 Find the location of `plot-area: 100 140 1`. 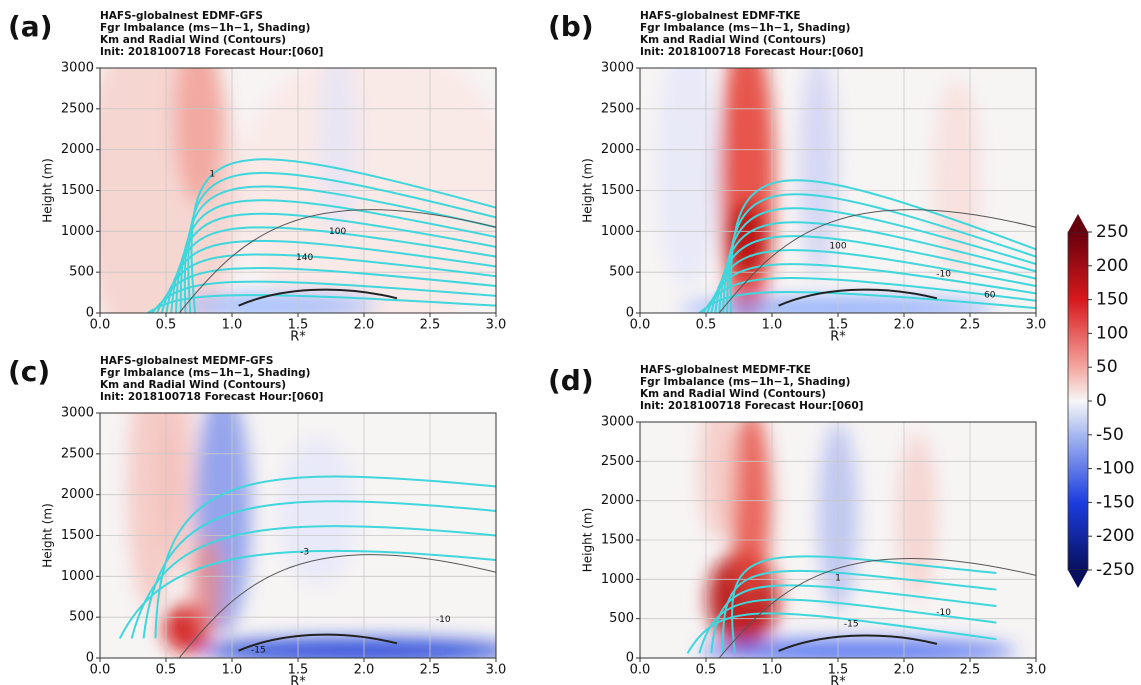

plot-area: 100 140 1 is located at coordinates (298, 190).